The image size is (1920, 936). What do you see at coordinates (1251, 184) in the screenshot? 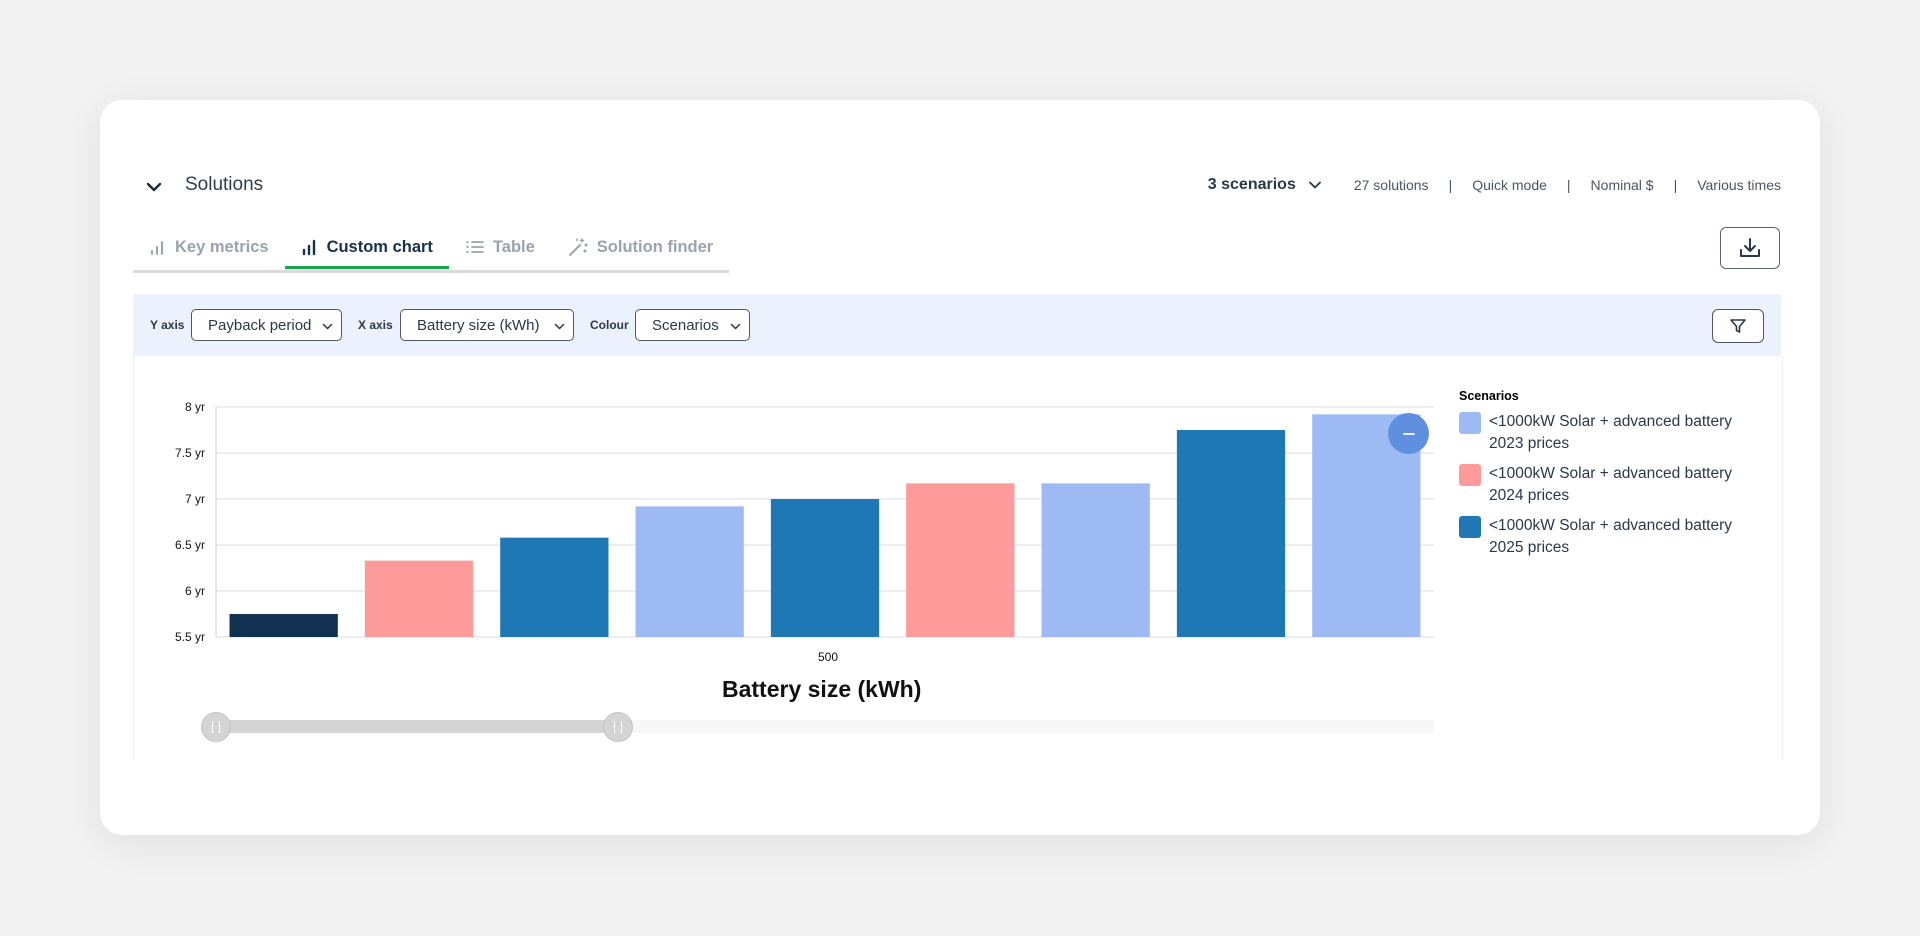
I see `scenarios-label: 3 scenarios` at bounding box center [1251, 184].